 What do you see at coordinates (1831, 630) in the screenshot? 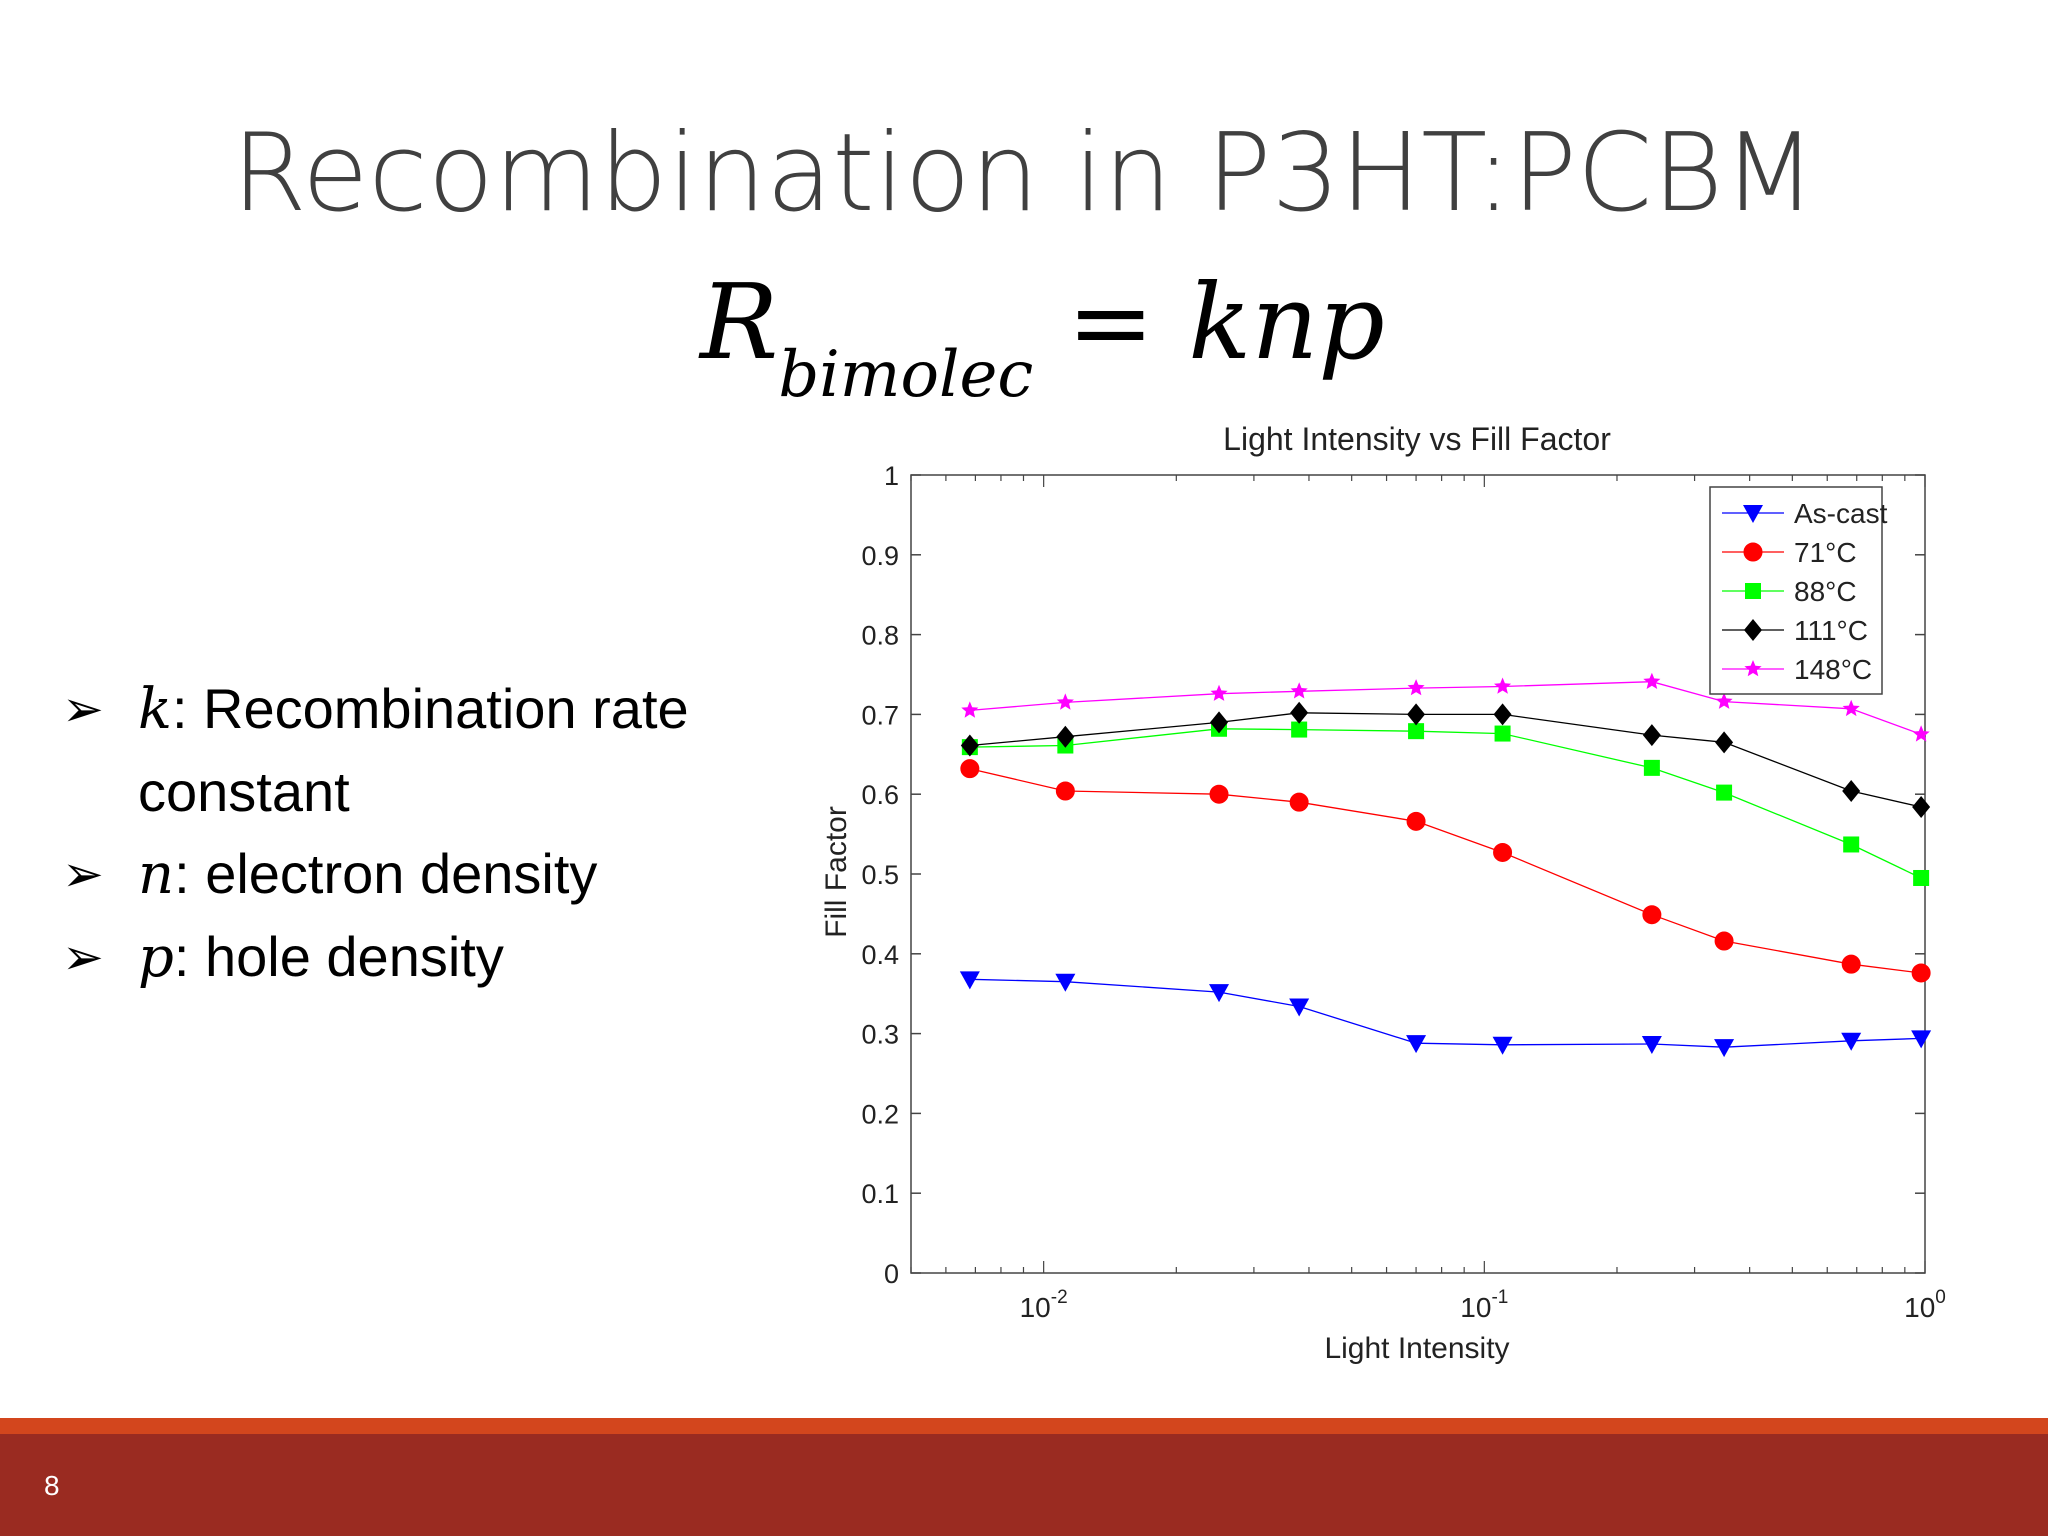
I see `legend-entry: 111°C` at bounding box center [1831, 630].